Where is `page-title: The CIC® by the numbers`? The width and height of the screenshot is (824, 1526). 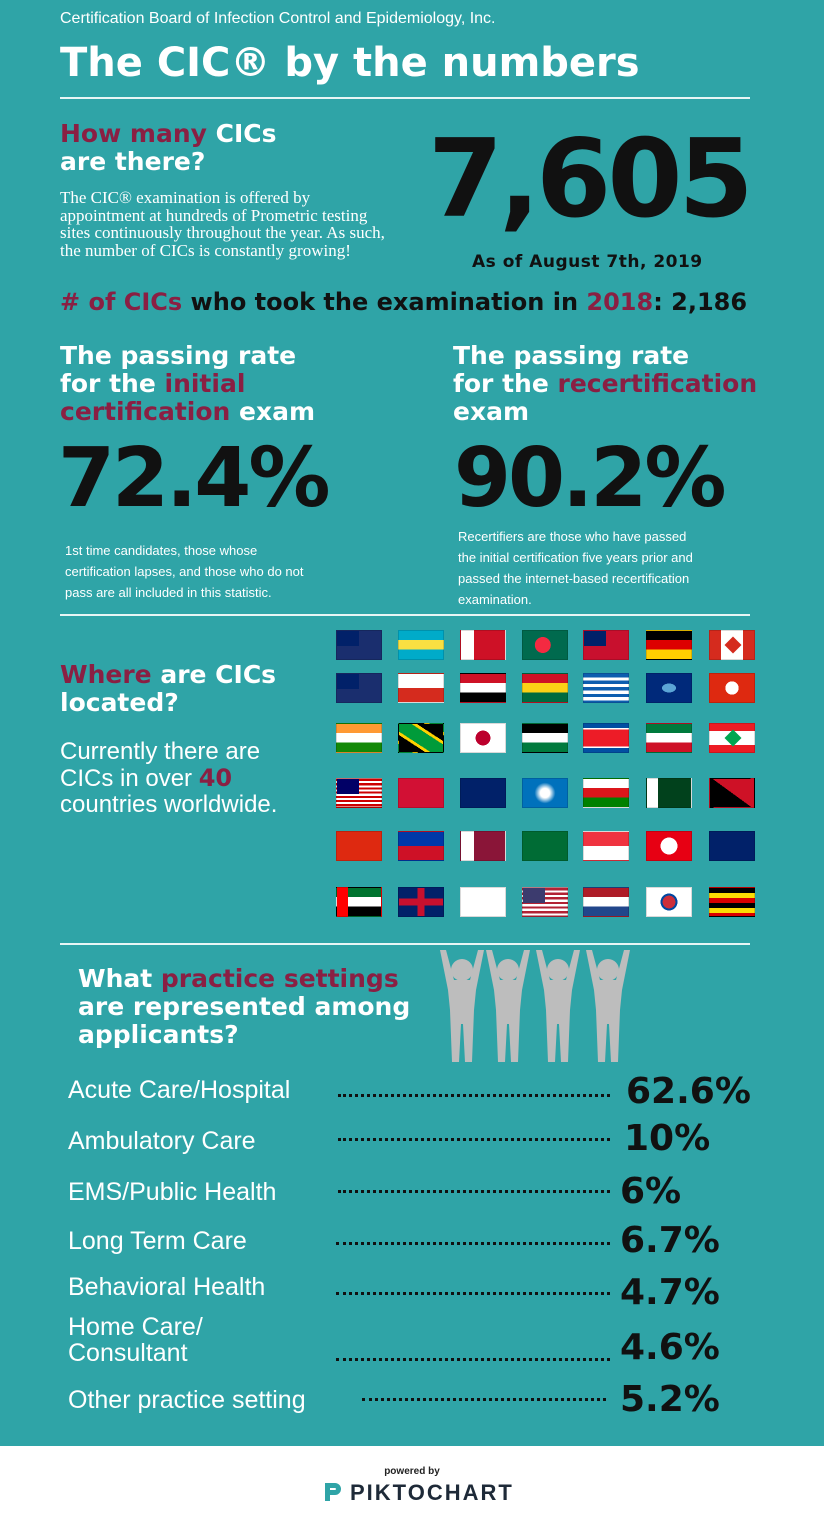
page-title: The CIC® by the numbers is located at coordinates (350, 63).